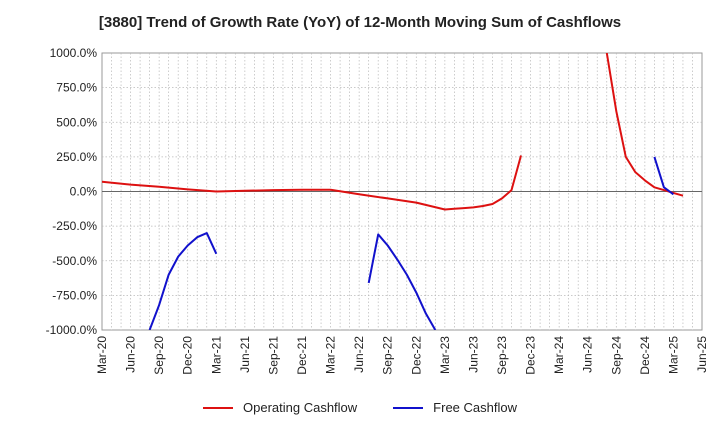 The width and height of the screenshot is (720, 440). Describe the element at coordinates (445, 355) in the screenshot. I see `x-tick-label: Mar-23` at that location.